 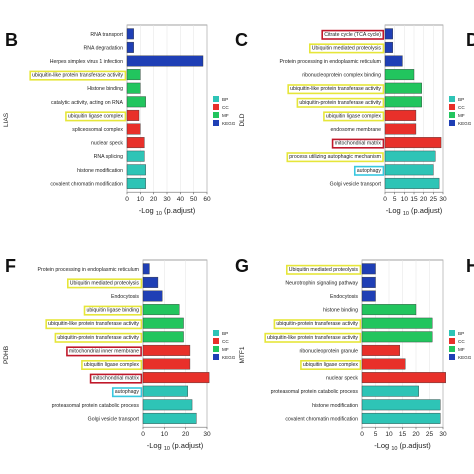 What do you see at coordinates (382, 445) in the screenshot?
I see `x-axis-label-main: -Log` at bounding box center [382, 445].